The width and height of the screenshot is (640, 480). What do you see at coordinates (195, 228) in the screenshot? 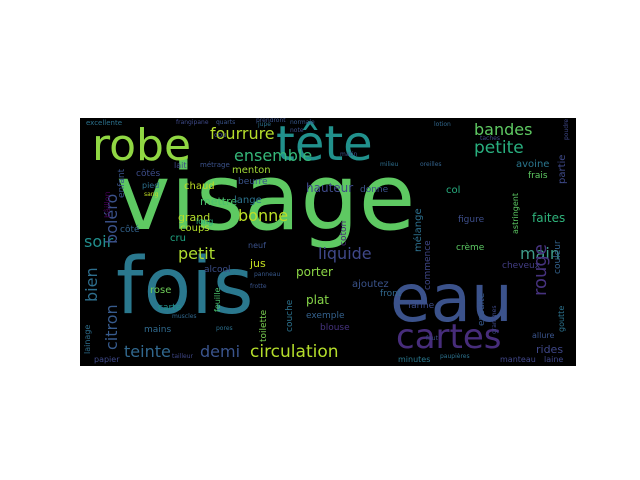
I see `word-coups: coups` at bounding box center [195, 228].